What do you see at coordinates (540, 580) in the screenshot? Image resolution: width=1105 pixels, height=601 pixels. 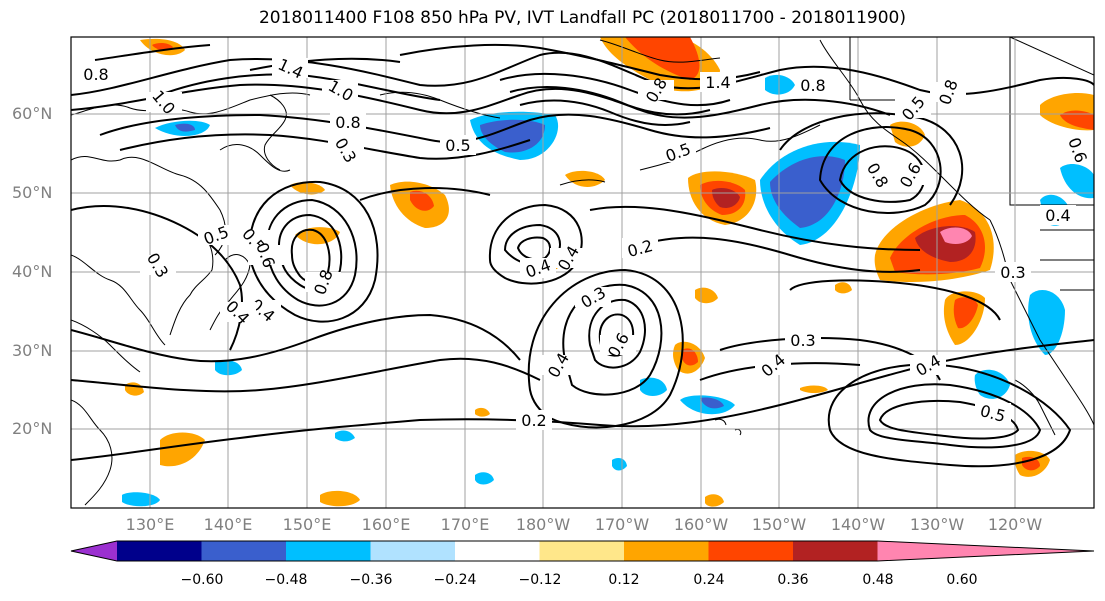 I see `colorbar-tick-label: −0.12` at bounding box center [540, 580].